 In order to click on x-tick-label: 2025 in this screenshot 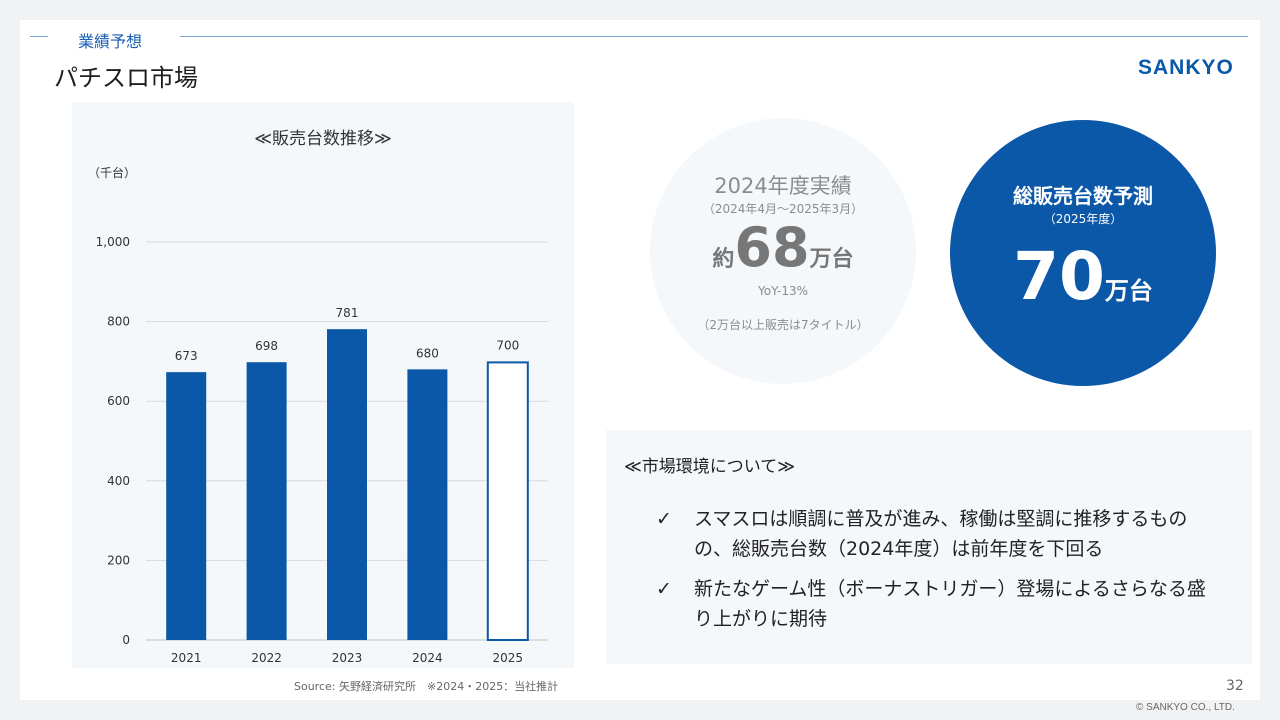, I will do `click(508, 658)`.